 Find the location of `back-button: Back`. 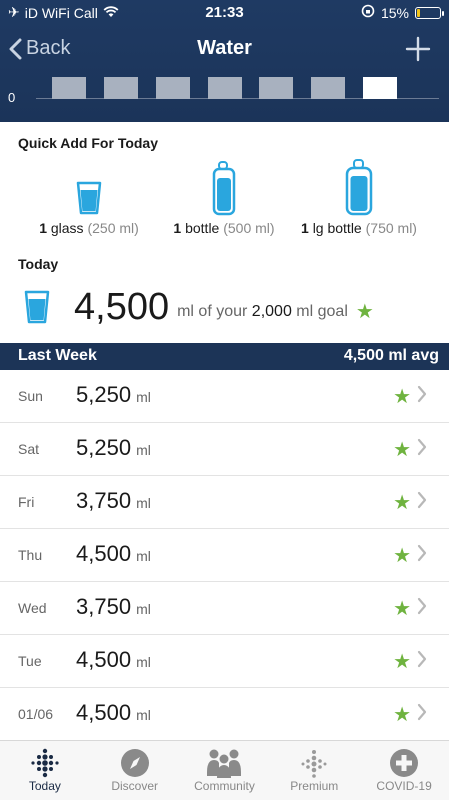

back-button: Back is located at coordinates (39, 48).